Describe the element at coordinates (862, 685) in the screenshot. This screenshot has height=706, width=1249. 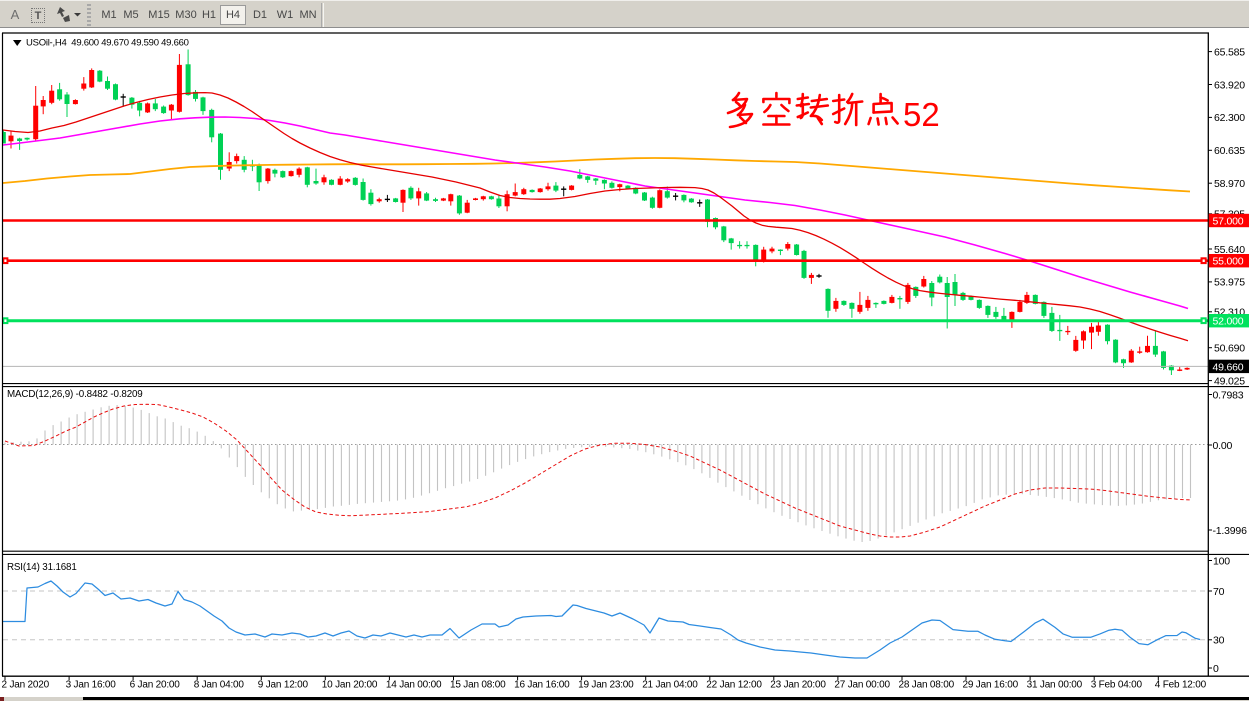
I see `svg-text: 27 Jan 00:00` at that location.